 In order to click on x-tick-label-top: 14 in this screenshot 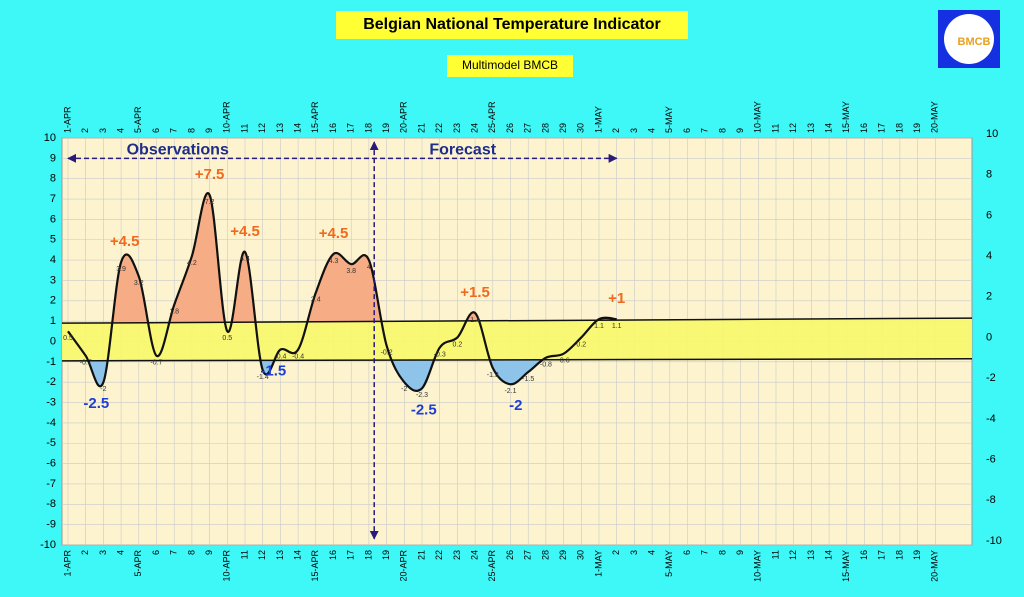, I will do `click(297, 128)`.